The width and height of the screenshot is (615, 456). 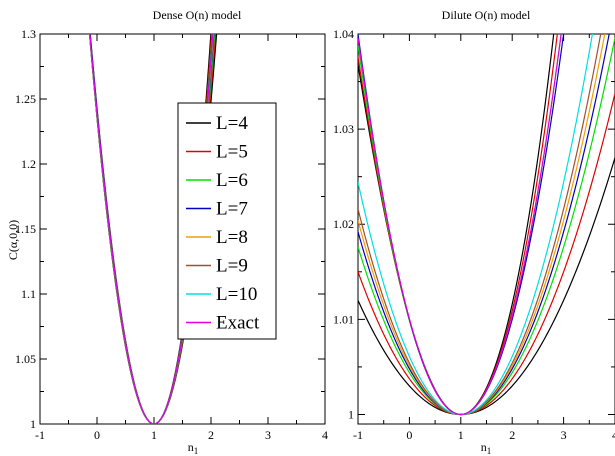 I want to click on legend-label: L=5, so click(x=232, y=152).